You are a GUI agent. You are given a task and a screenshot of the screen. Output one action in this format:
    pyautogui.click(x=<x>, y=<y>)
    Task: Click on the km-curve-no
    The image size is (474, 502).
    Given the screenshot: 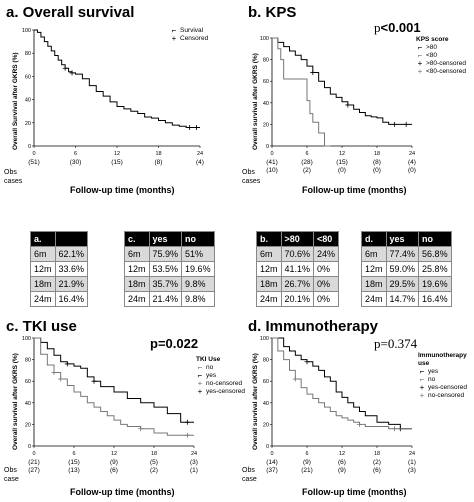 What is the action you would take?
    pyautogui.click(x=342, y=383)
    